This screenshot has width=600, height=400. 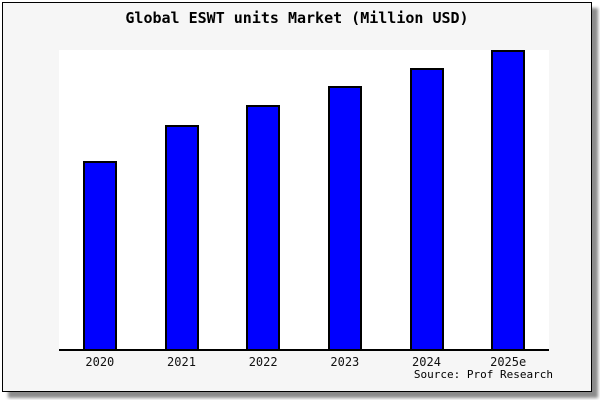 What do you see at coordinates (345, 362) in the screenshot?
I see `x-tick-2023: 2023` at bounding box center [345, 362].